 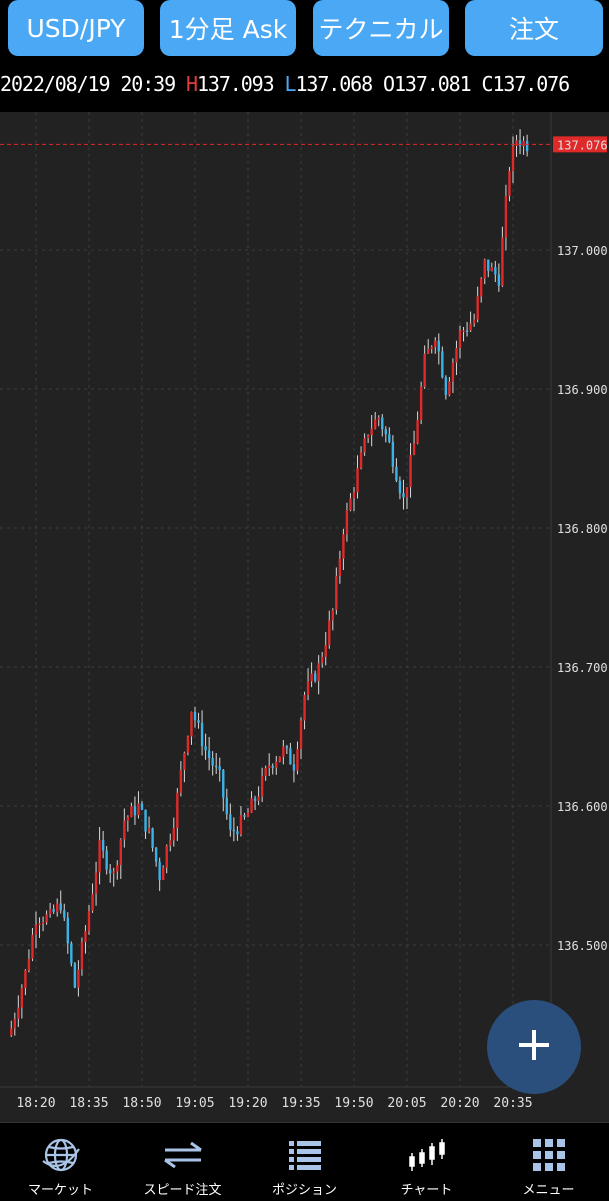 What do you see at coordinates (290, 84) in the screenshot?
I see `low-prefix: L` at bounding box center [290, 84].